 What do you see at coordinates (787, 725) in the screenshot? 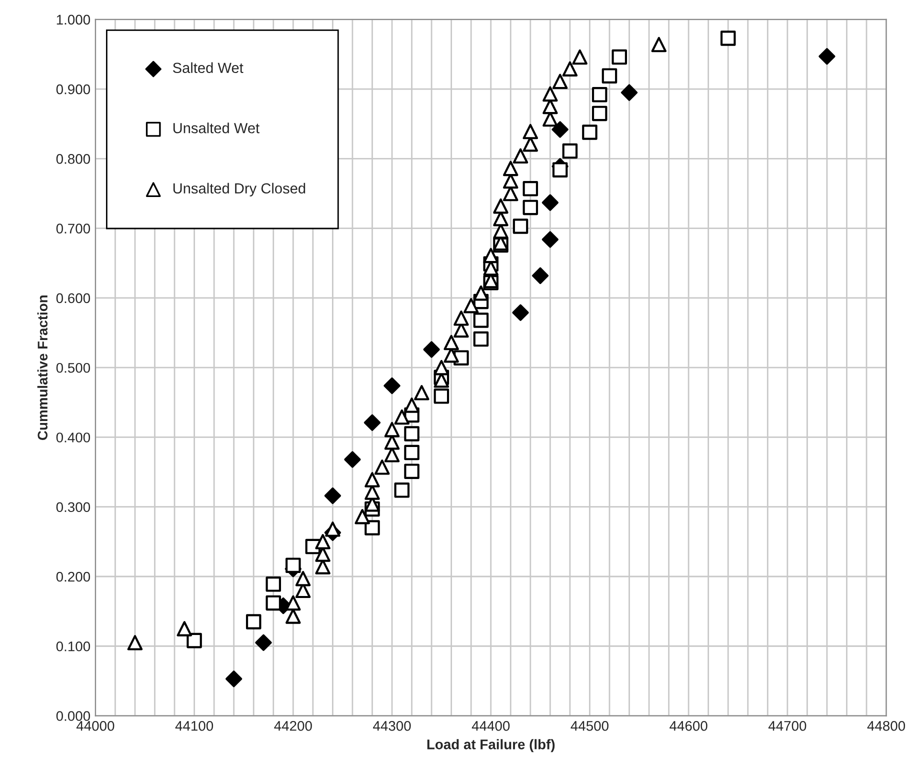
I see `x-tick-label: 44700` at bounding box center [787, 725].